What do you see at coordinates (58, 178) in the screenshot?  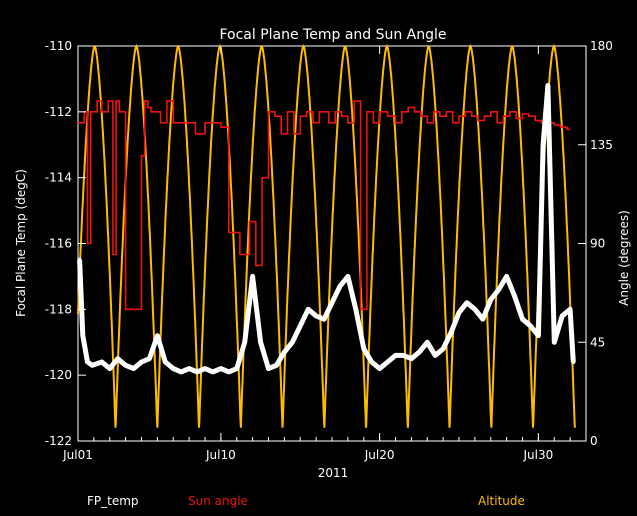 I see `y-left-tick-label: -114` at bounding box center [58, 178].